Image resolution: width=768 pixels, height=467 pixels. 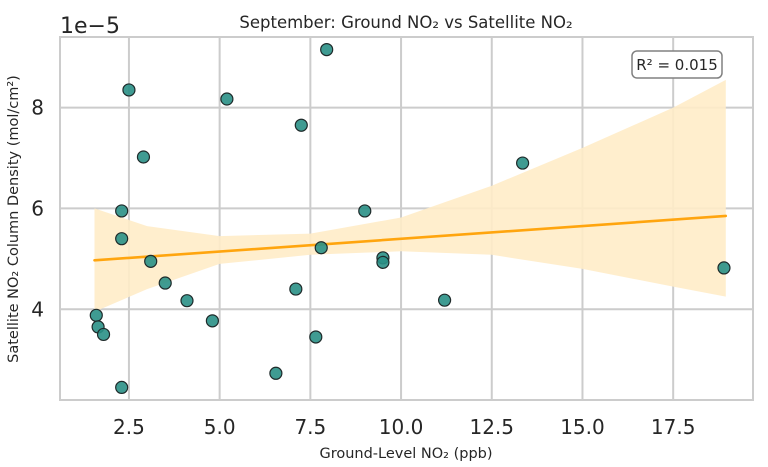 What do you see at coordinates (129, 427) in the screenshot?
I see `x-tick-label: 2.5` at bounding box center [129, 427].